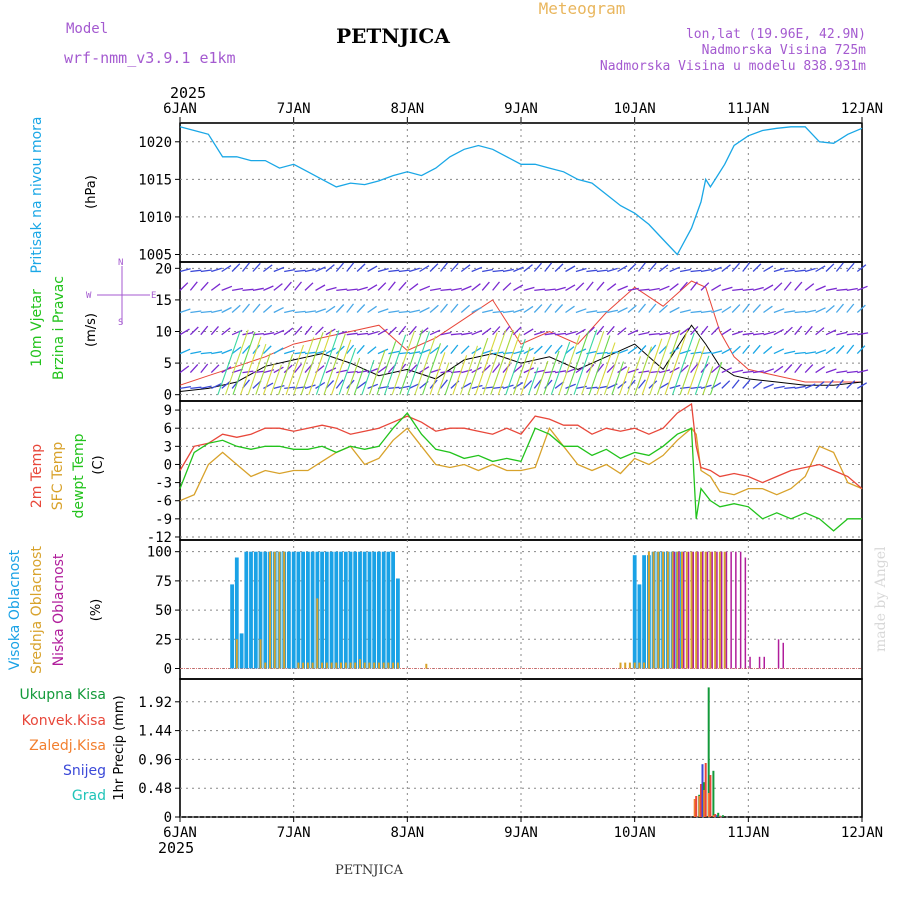 The image size is (900, 900). I want to click on high-cloud-bar, so click(393, 610).